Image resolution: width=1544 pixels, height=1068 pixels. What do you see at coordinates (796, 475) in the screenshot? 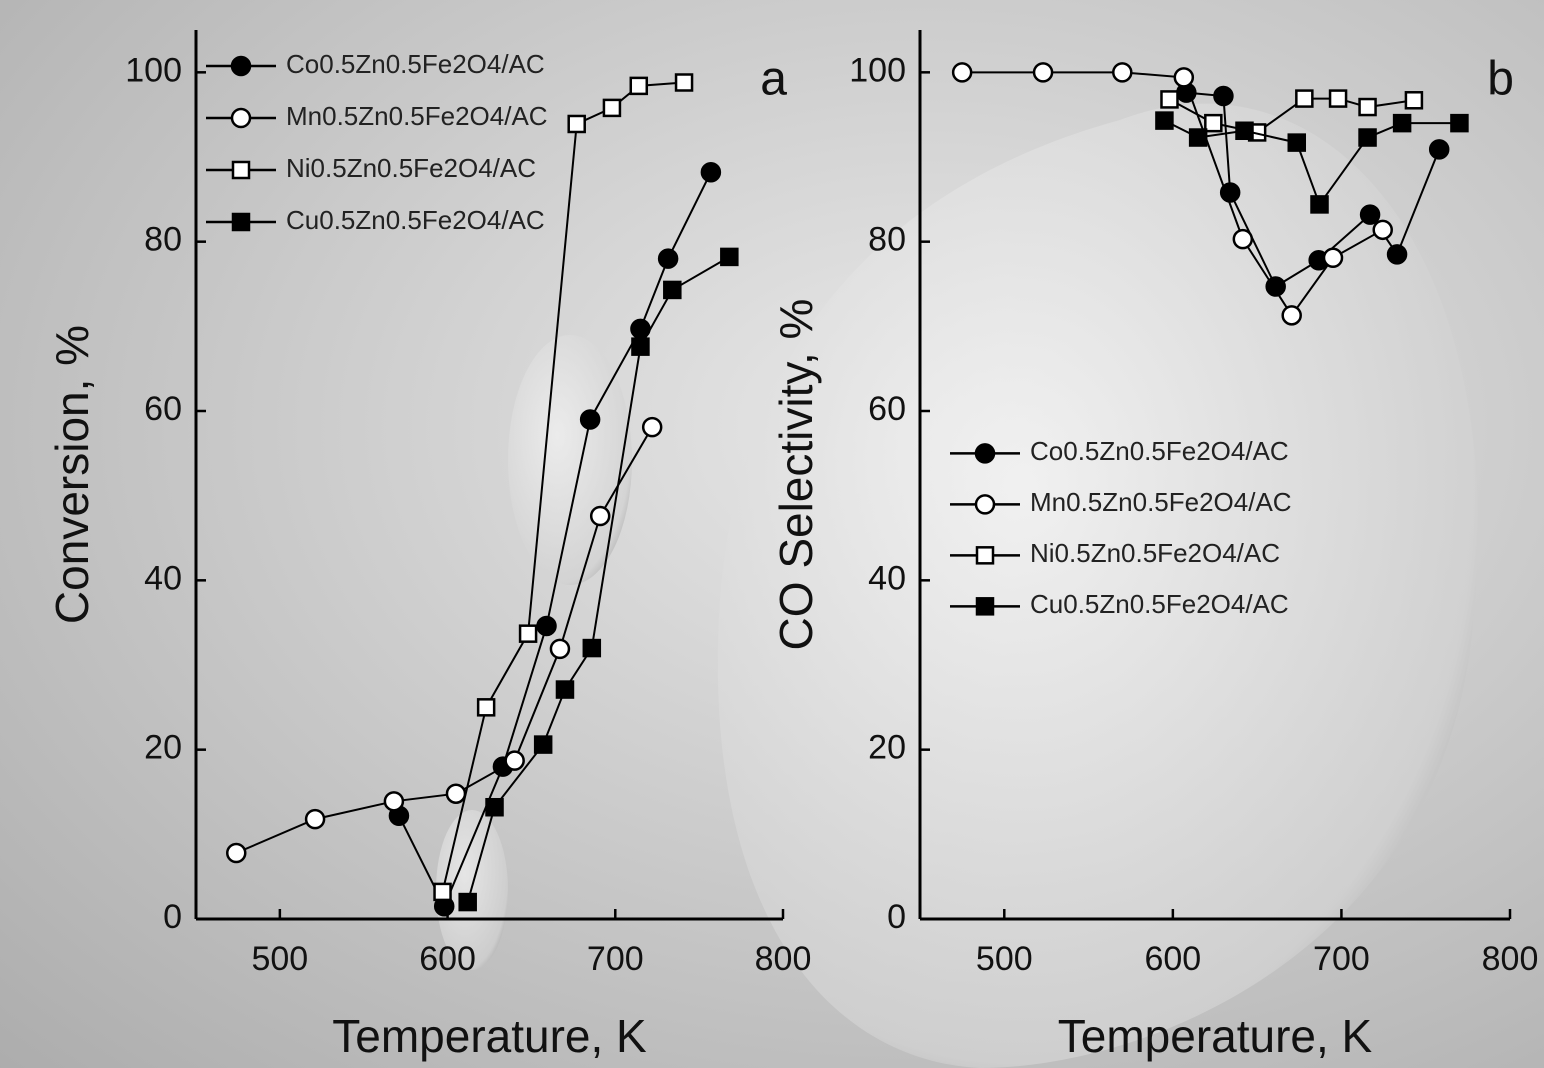
I see `y-axis-label: CO Selectivity, %` at bounding box center [796, 475].